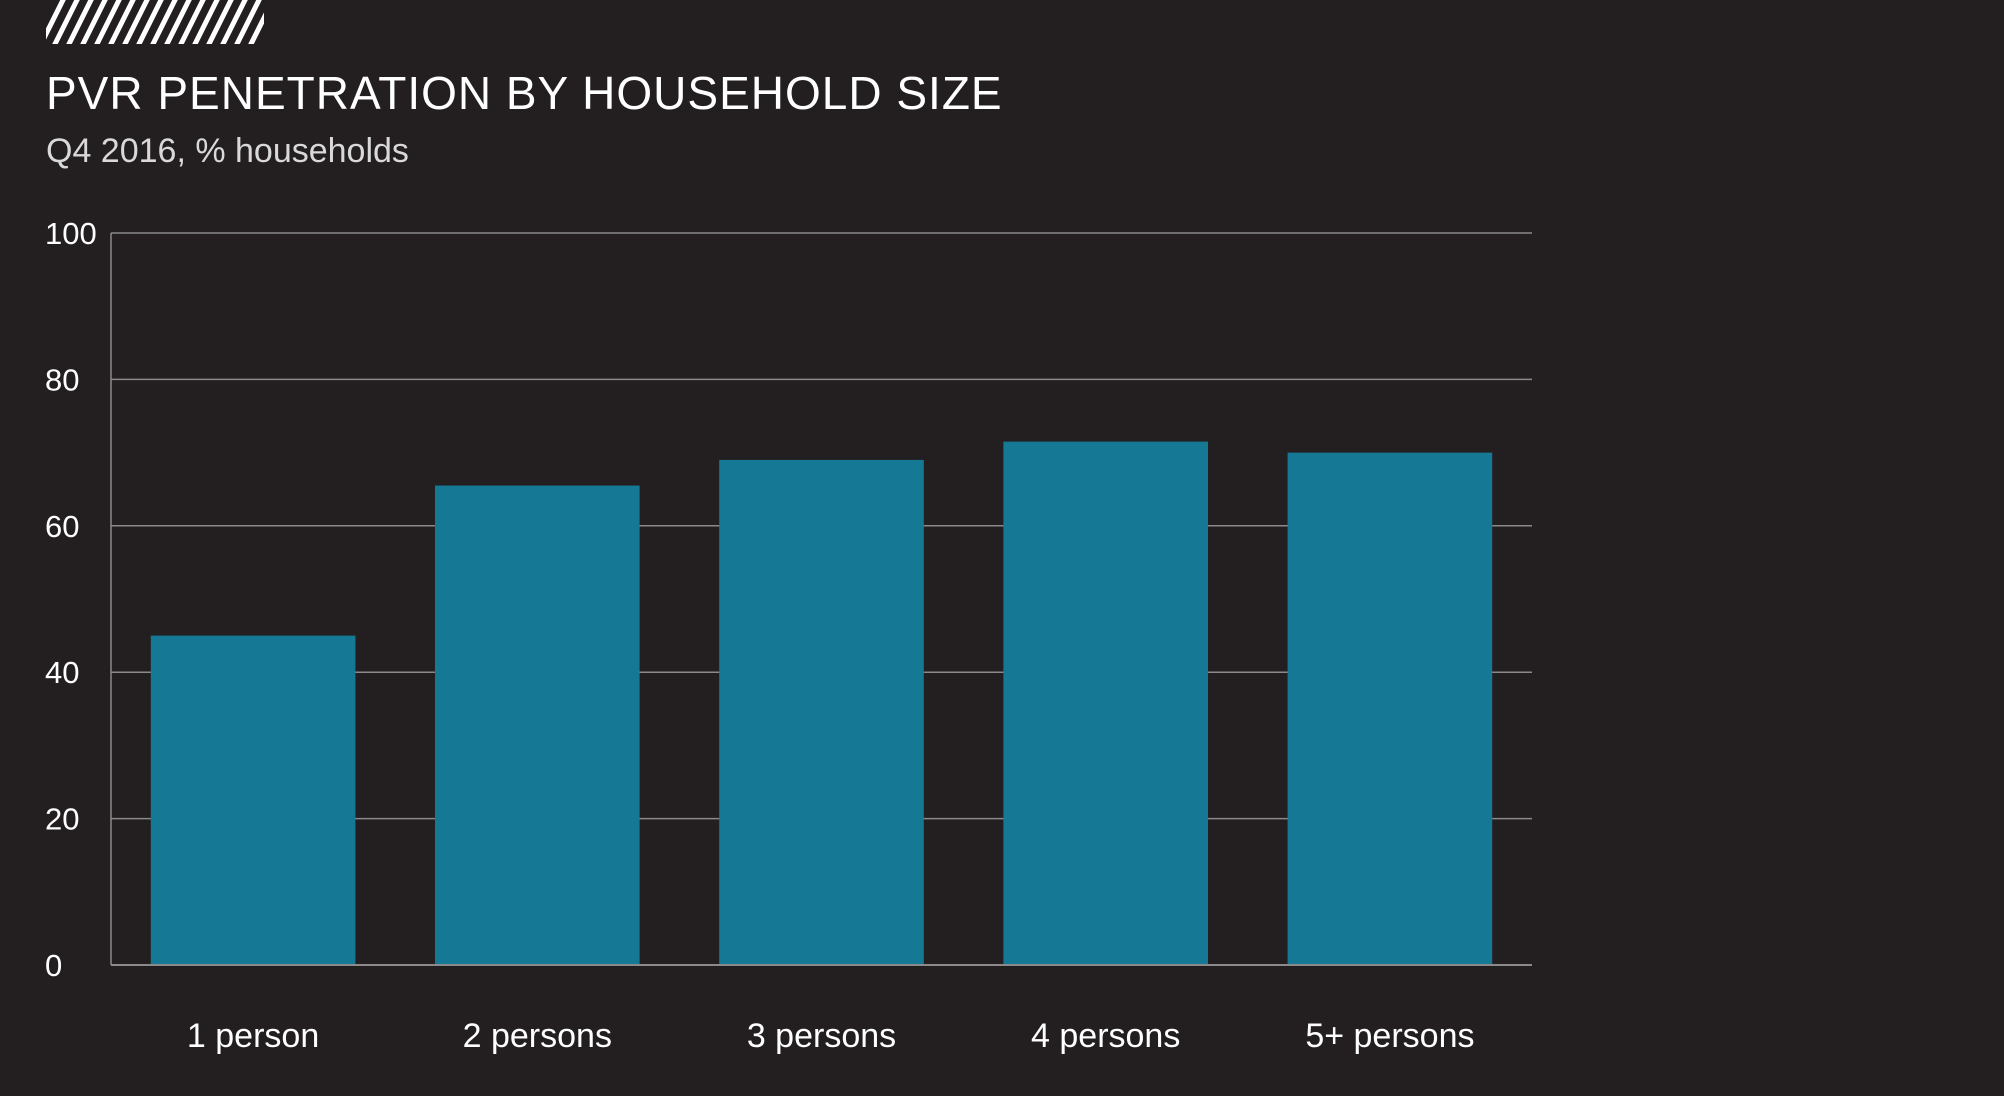  What do you see at coordinates (62, 672) in the screenshot?
I see `y-tick-label: 40` at bounding box center [62, 672].